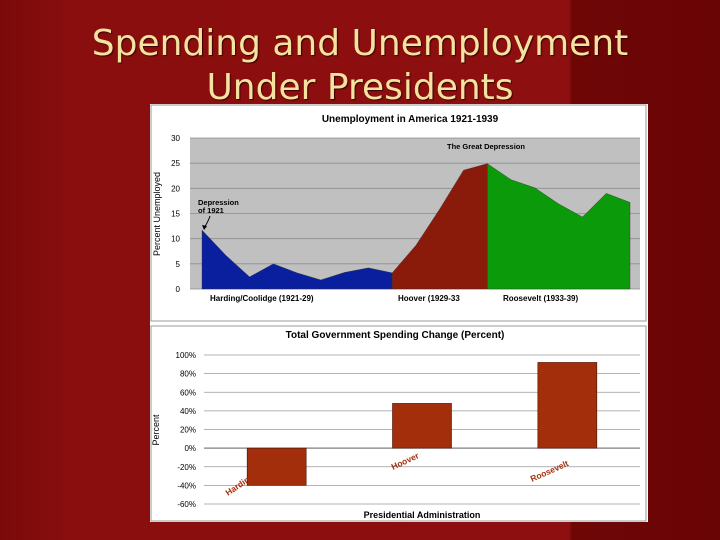 This screenshot has height=540, width=720. Describe the element at coordinates (429, 298) in the screenshot. I see `series-label-hoover: Hoover (1929-33` at that location.